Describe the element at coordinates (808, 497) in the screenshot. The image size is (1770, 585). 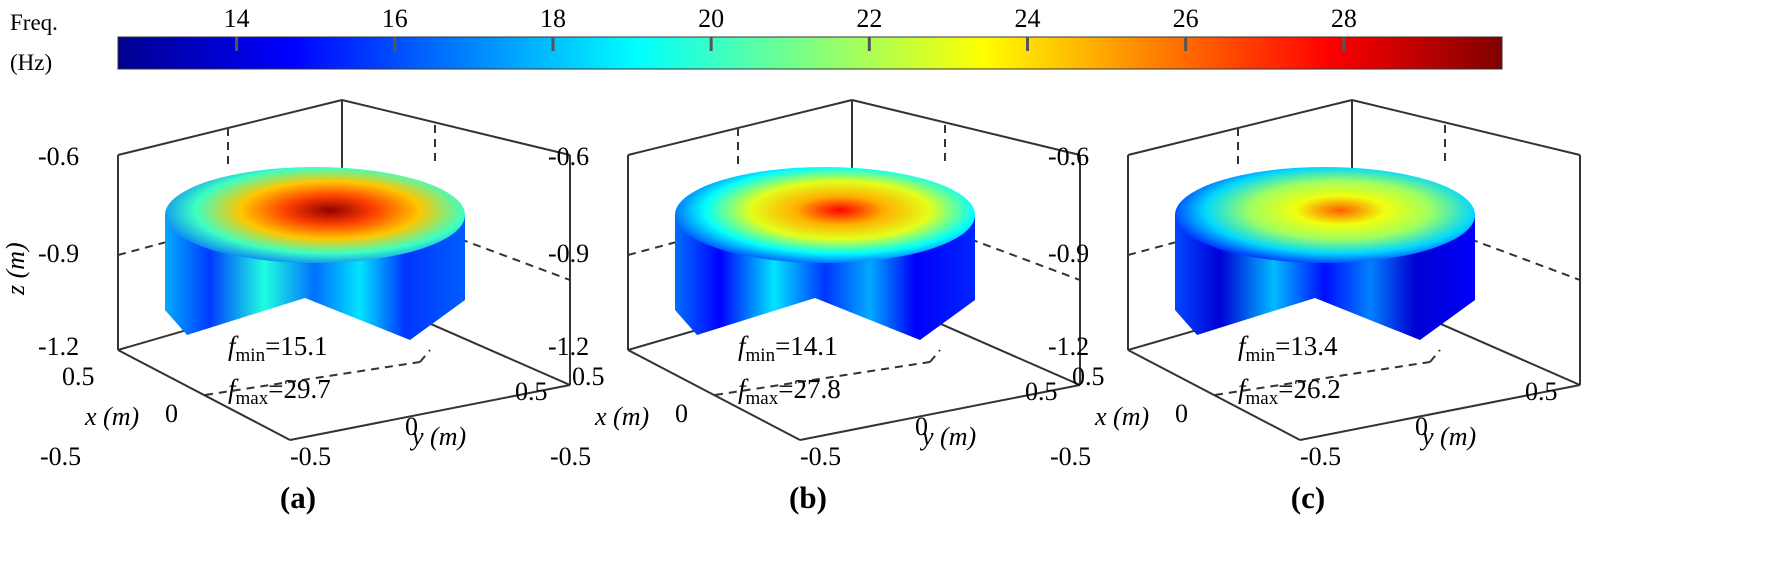
I see `panel-label: (b)` at that location.